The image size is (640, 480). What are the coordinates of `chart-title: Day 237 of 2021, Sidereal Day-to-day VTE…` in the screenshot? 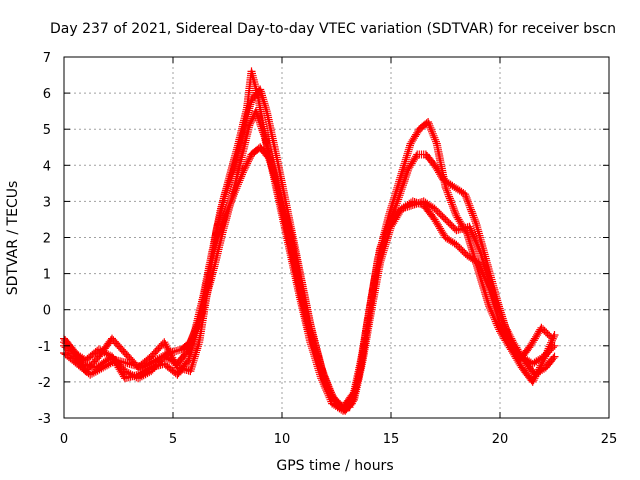 It's located at (333, 29).